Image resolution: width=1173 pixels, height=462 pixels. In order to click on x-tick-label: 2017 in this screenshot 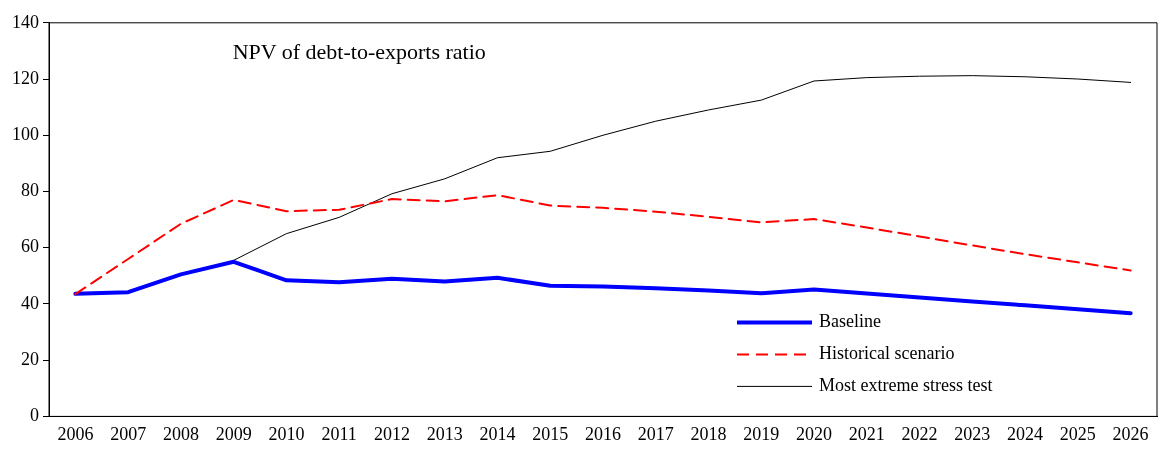, I will do `click(655, 433)`.